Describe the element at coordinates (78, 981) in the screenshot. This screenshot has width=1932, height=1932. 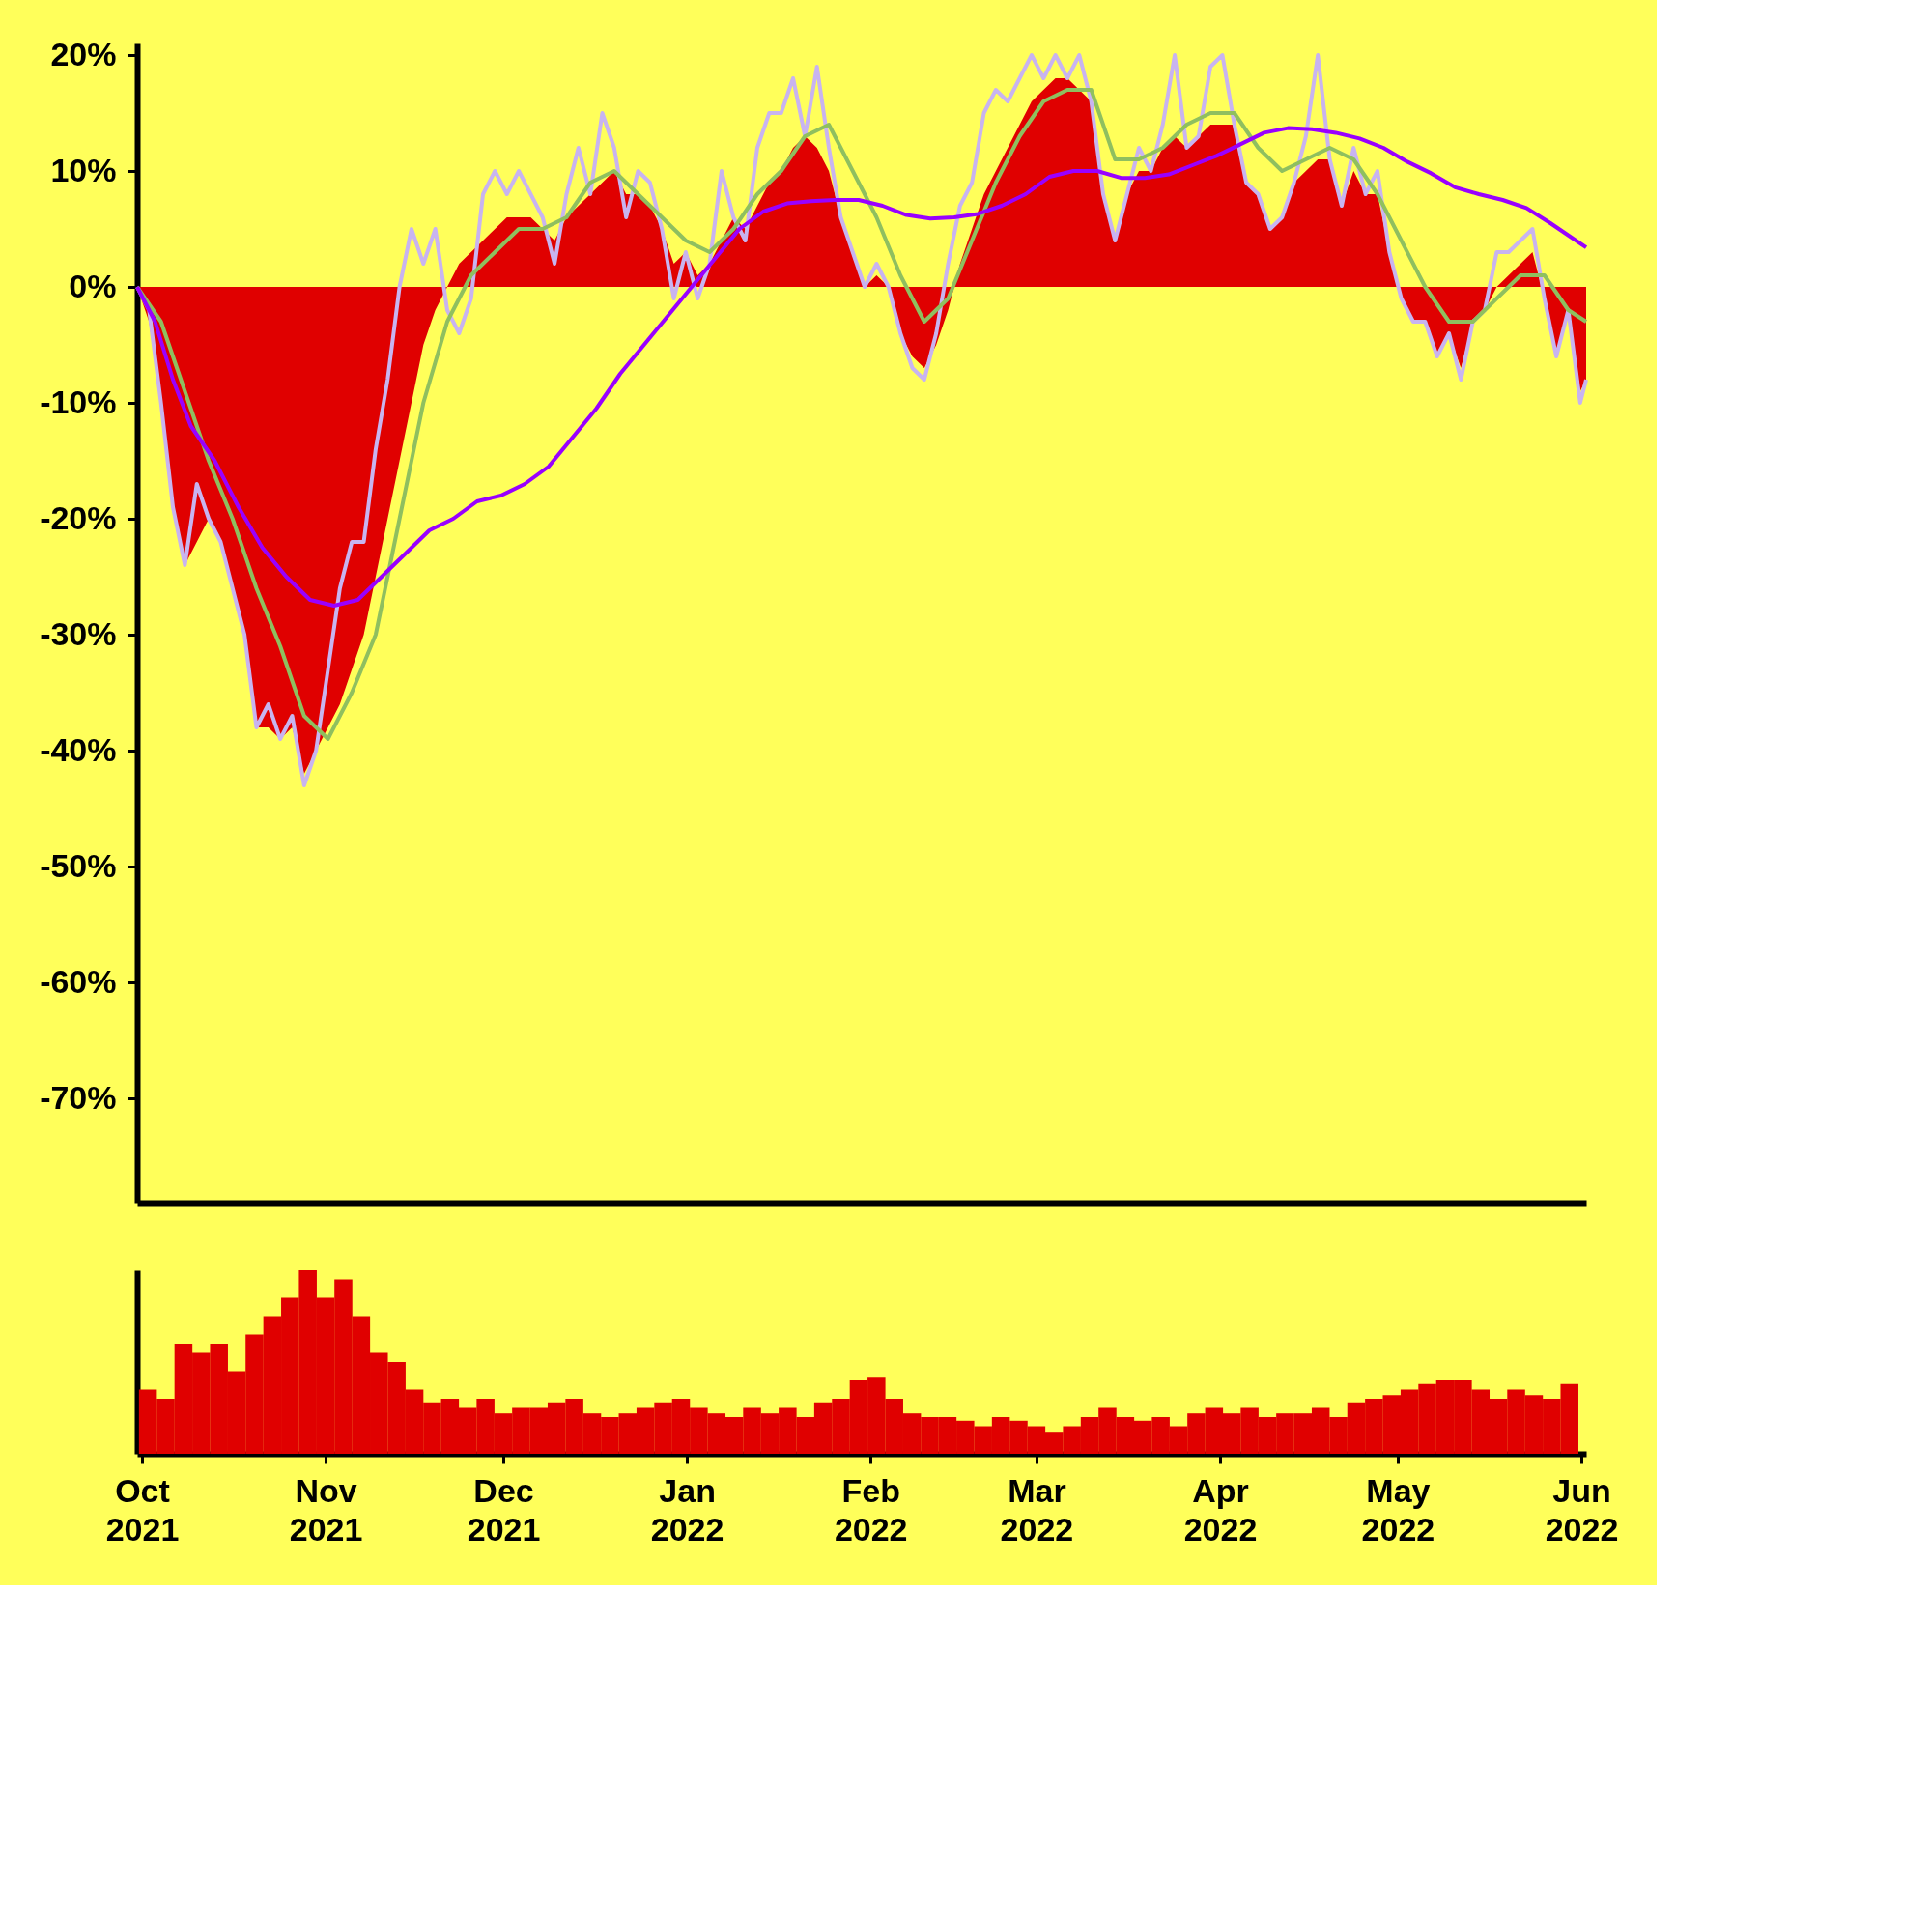
I see `y-tick-label: -60%` at that location.